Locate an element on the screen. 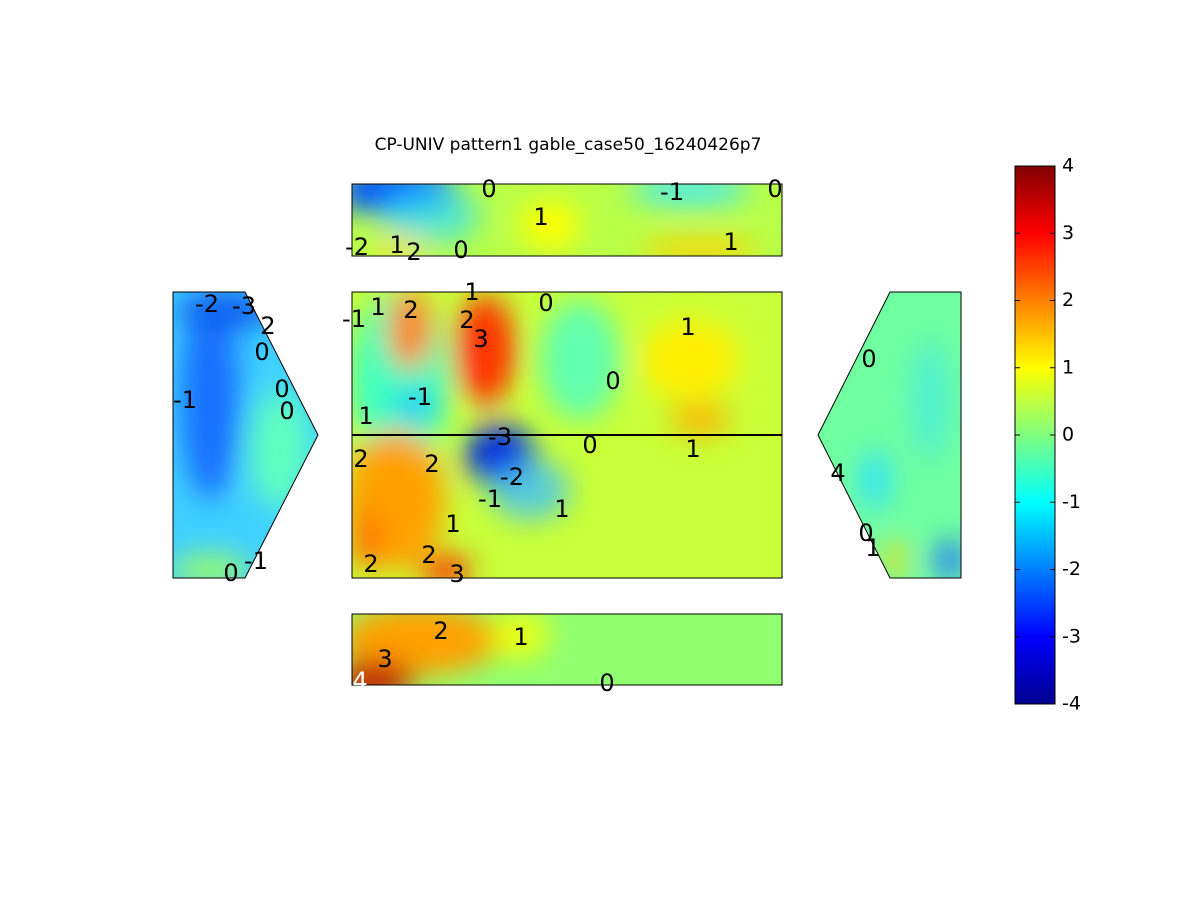 The height and width of the screenshot is (901, 1201). colorbar: -4 -3 -2 -1 0 1 2 3 4 is located at coordinates (1047, 435).